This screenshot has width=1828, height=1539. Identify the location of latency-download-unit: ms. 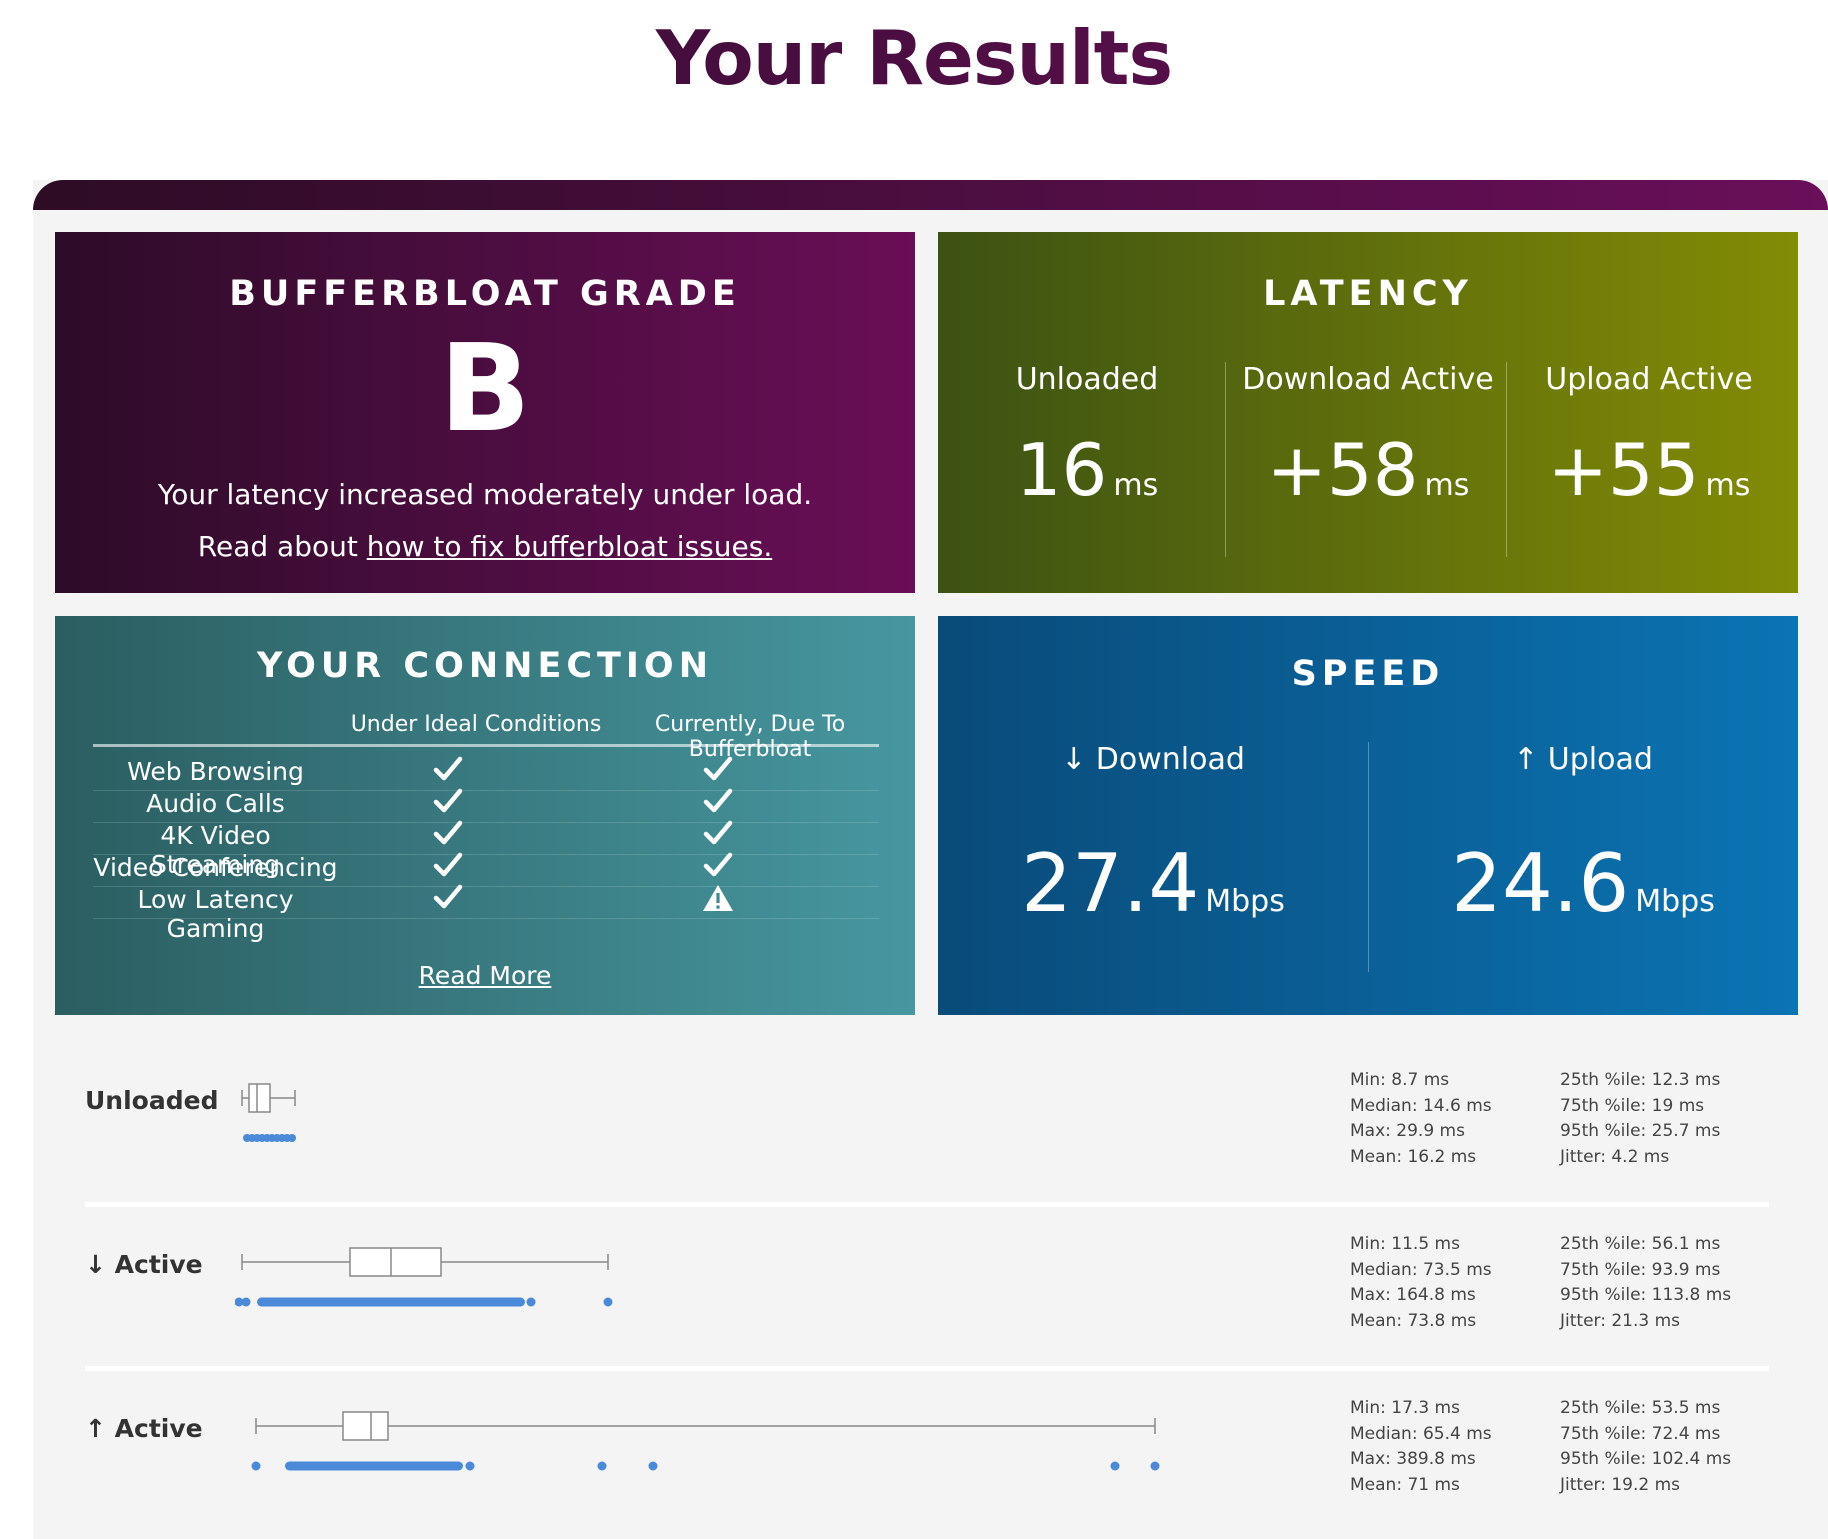
(1447, 485).